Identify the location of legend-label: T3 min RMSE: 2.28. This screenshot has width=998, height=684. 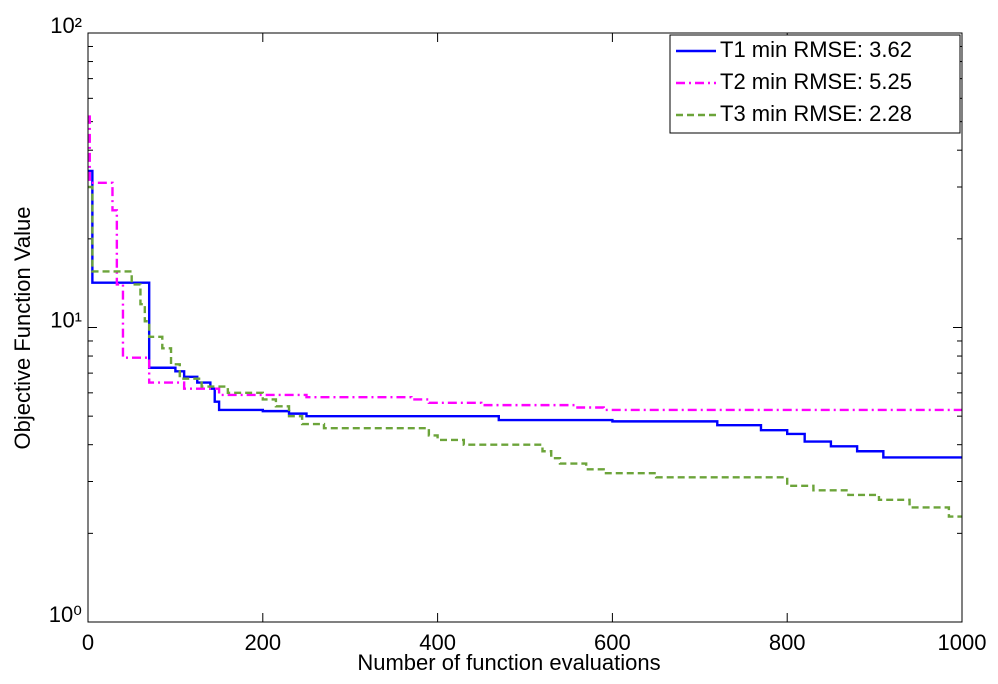
(816, 113).